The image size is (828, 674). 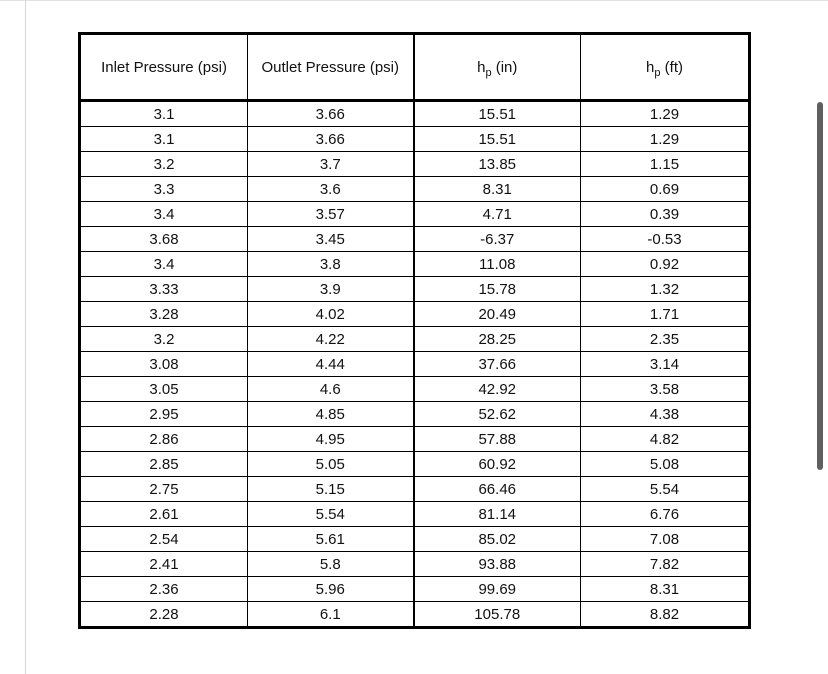 What do you see at coordinates (496, 539) in the screenshot?
I see `table-cell: 85.02` at bounding box center [496, 539].